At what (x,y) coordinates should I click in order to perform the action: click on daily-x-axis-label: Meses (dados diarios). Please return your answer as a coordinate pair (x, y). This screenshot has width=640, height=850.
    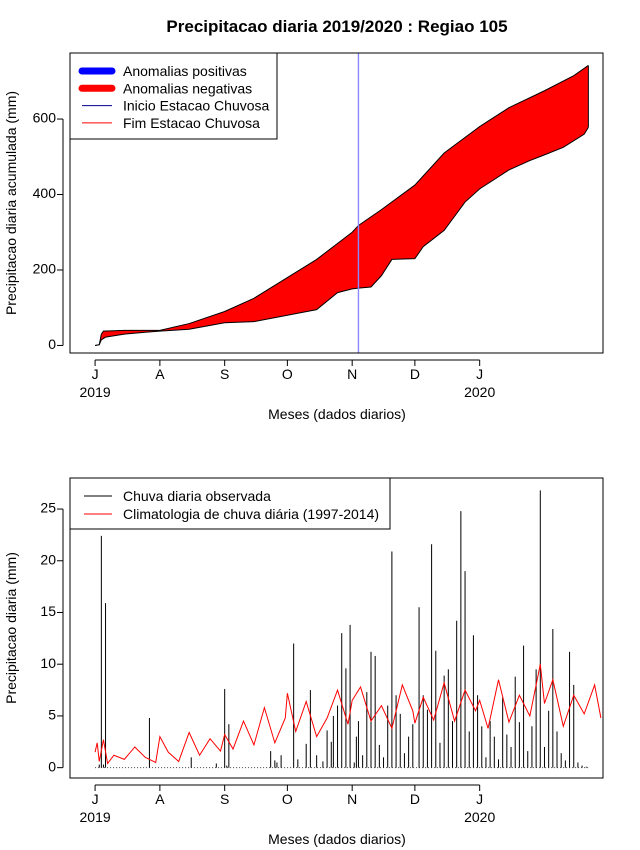
    Looking at the image, I should click on (337, 839).